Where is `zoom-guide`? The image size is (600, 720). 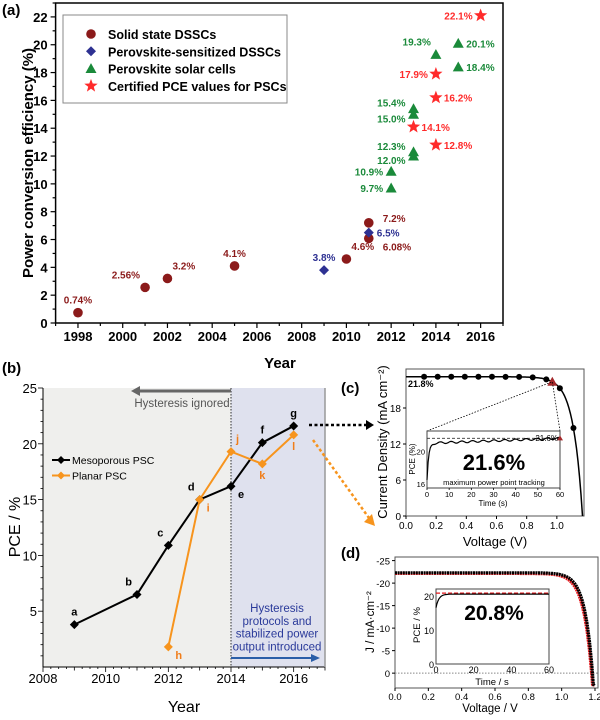 zoom-guide is located at coordinates (556, 406).